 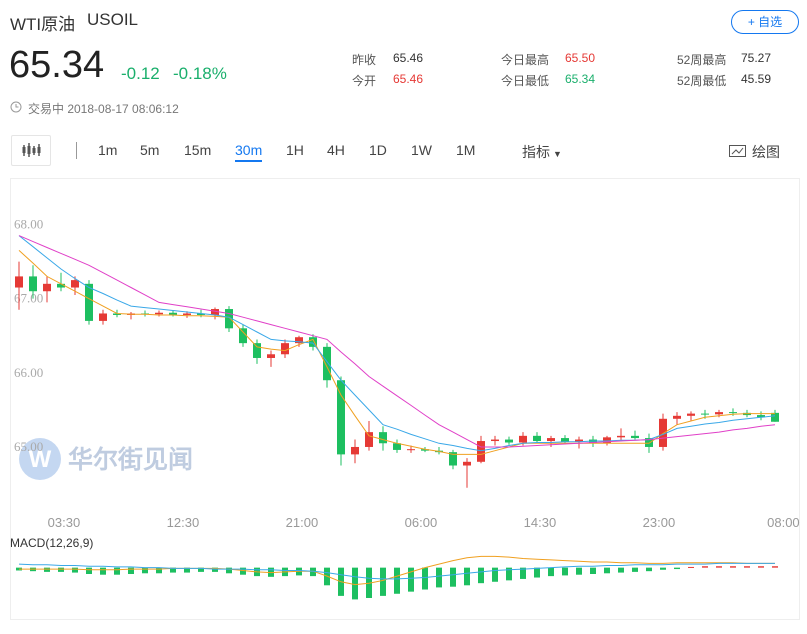 I want to click on y-tick-label: 67.00, so click(x=28, y=298).